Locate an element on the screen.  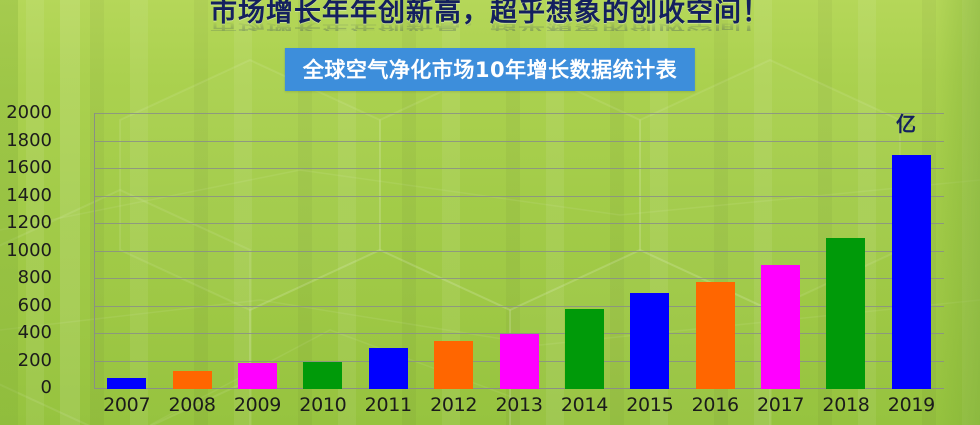
page-title: 市场增长年年创新高，超乎想象的创收空间！ is located at coordinates (490, 14).